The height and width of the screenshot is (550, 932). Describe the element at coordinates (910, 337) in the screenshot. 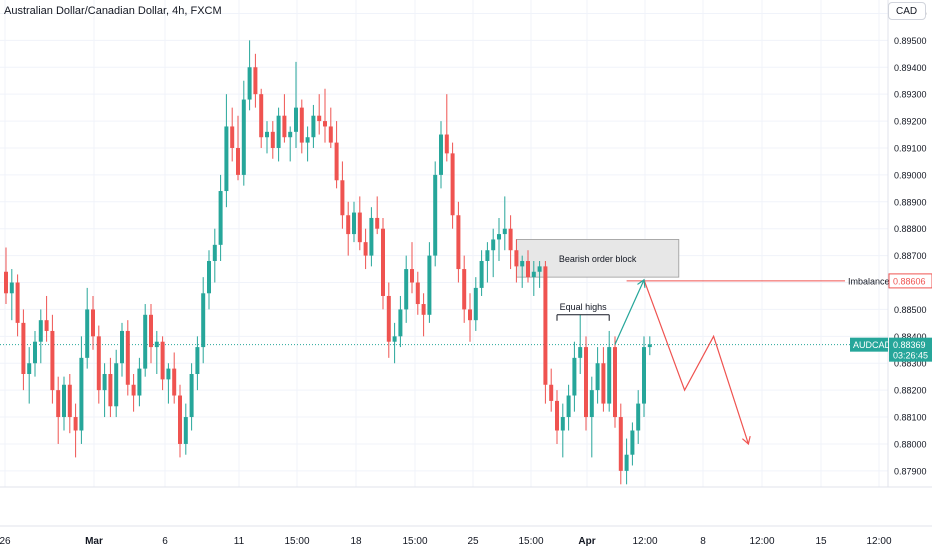

I see `price-tick-label: 0.88400` at that location.